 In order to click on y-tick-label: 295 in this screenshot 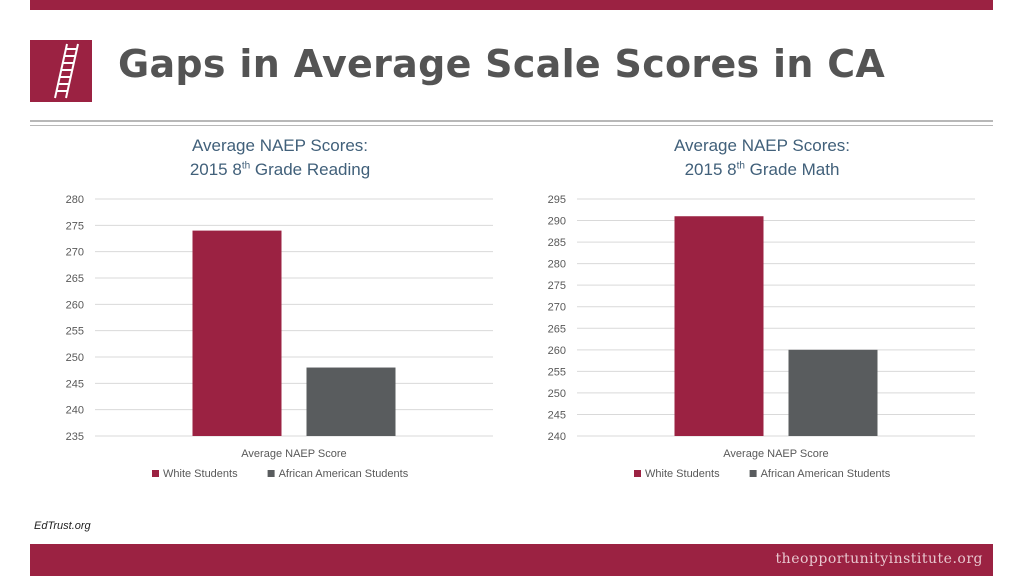, I will do `click(557, 200)`.